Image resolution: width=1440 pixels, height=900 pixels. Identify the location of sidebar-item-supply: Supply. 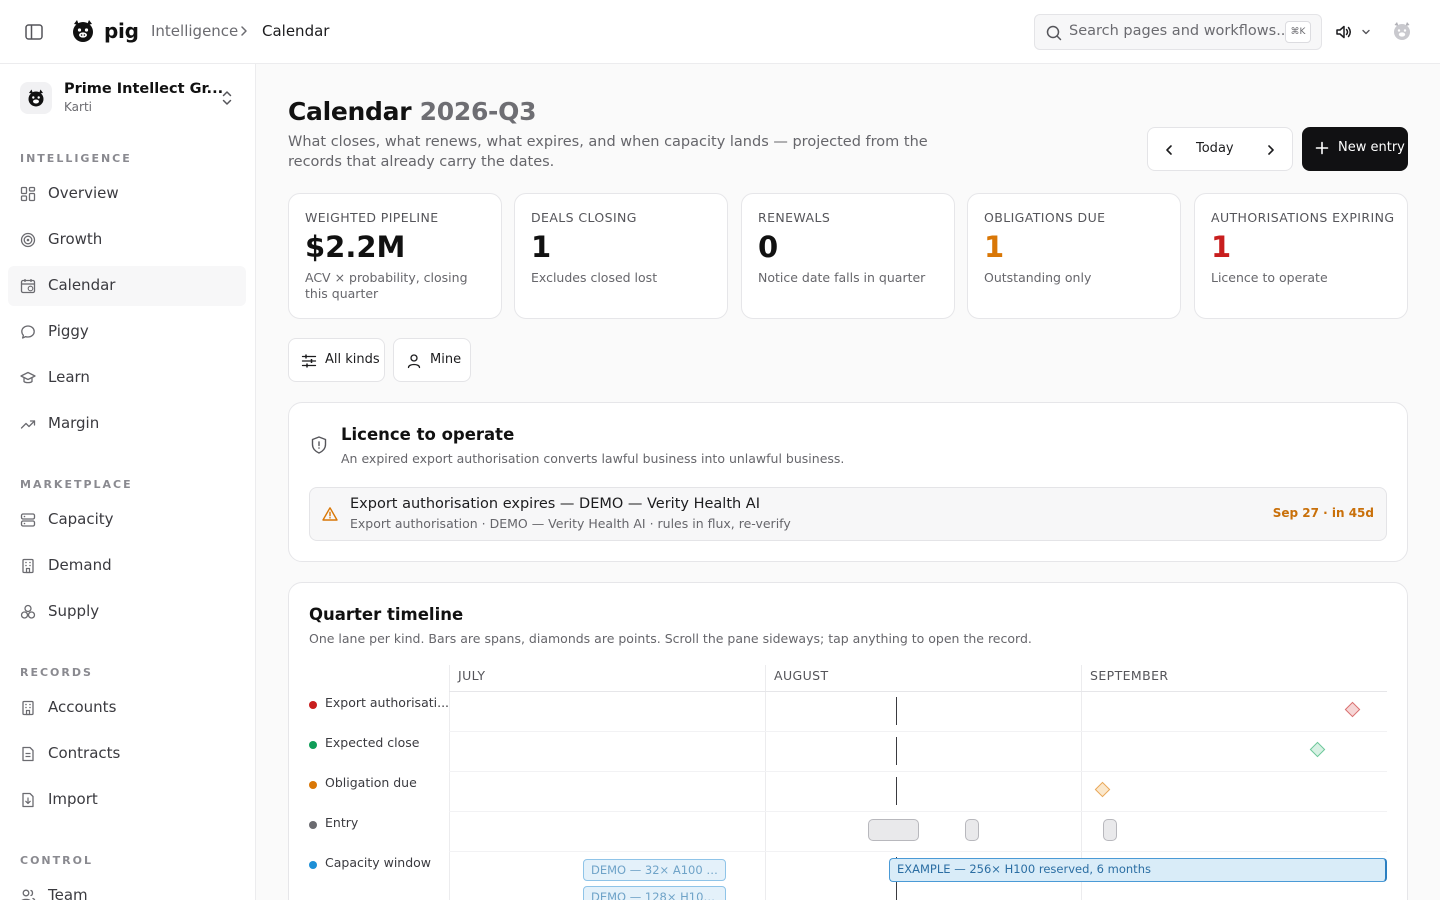
(127, 612).